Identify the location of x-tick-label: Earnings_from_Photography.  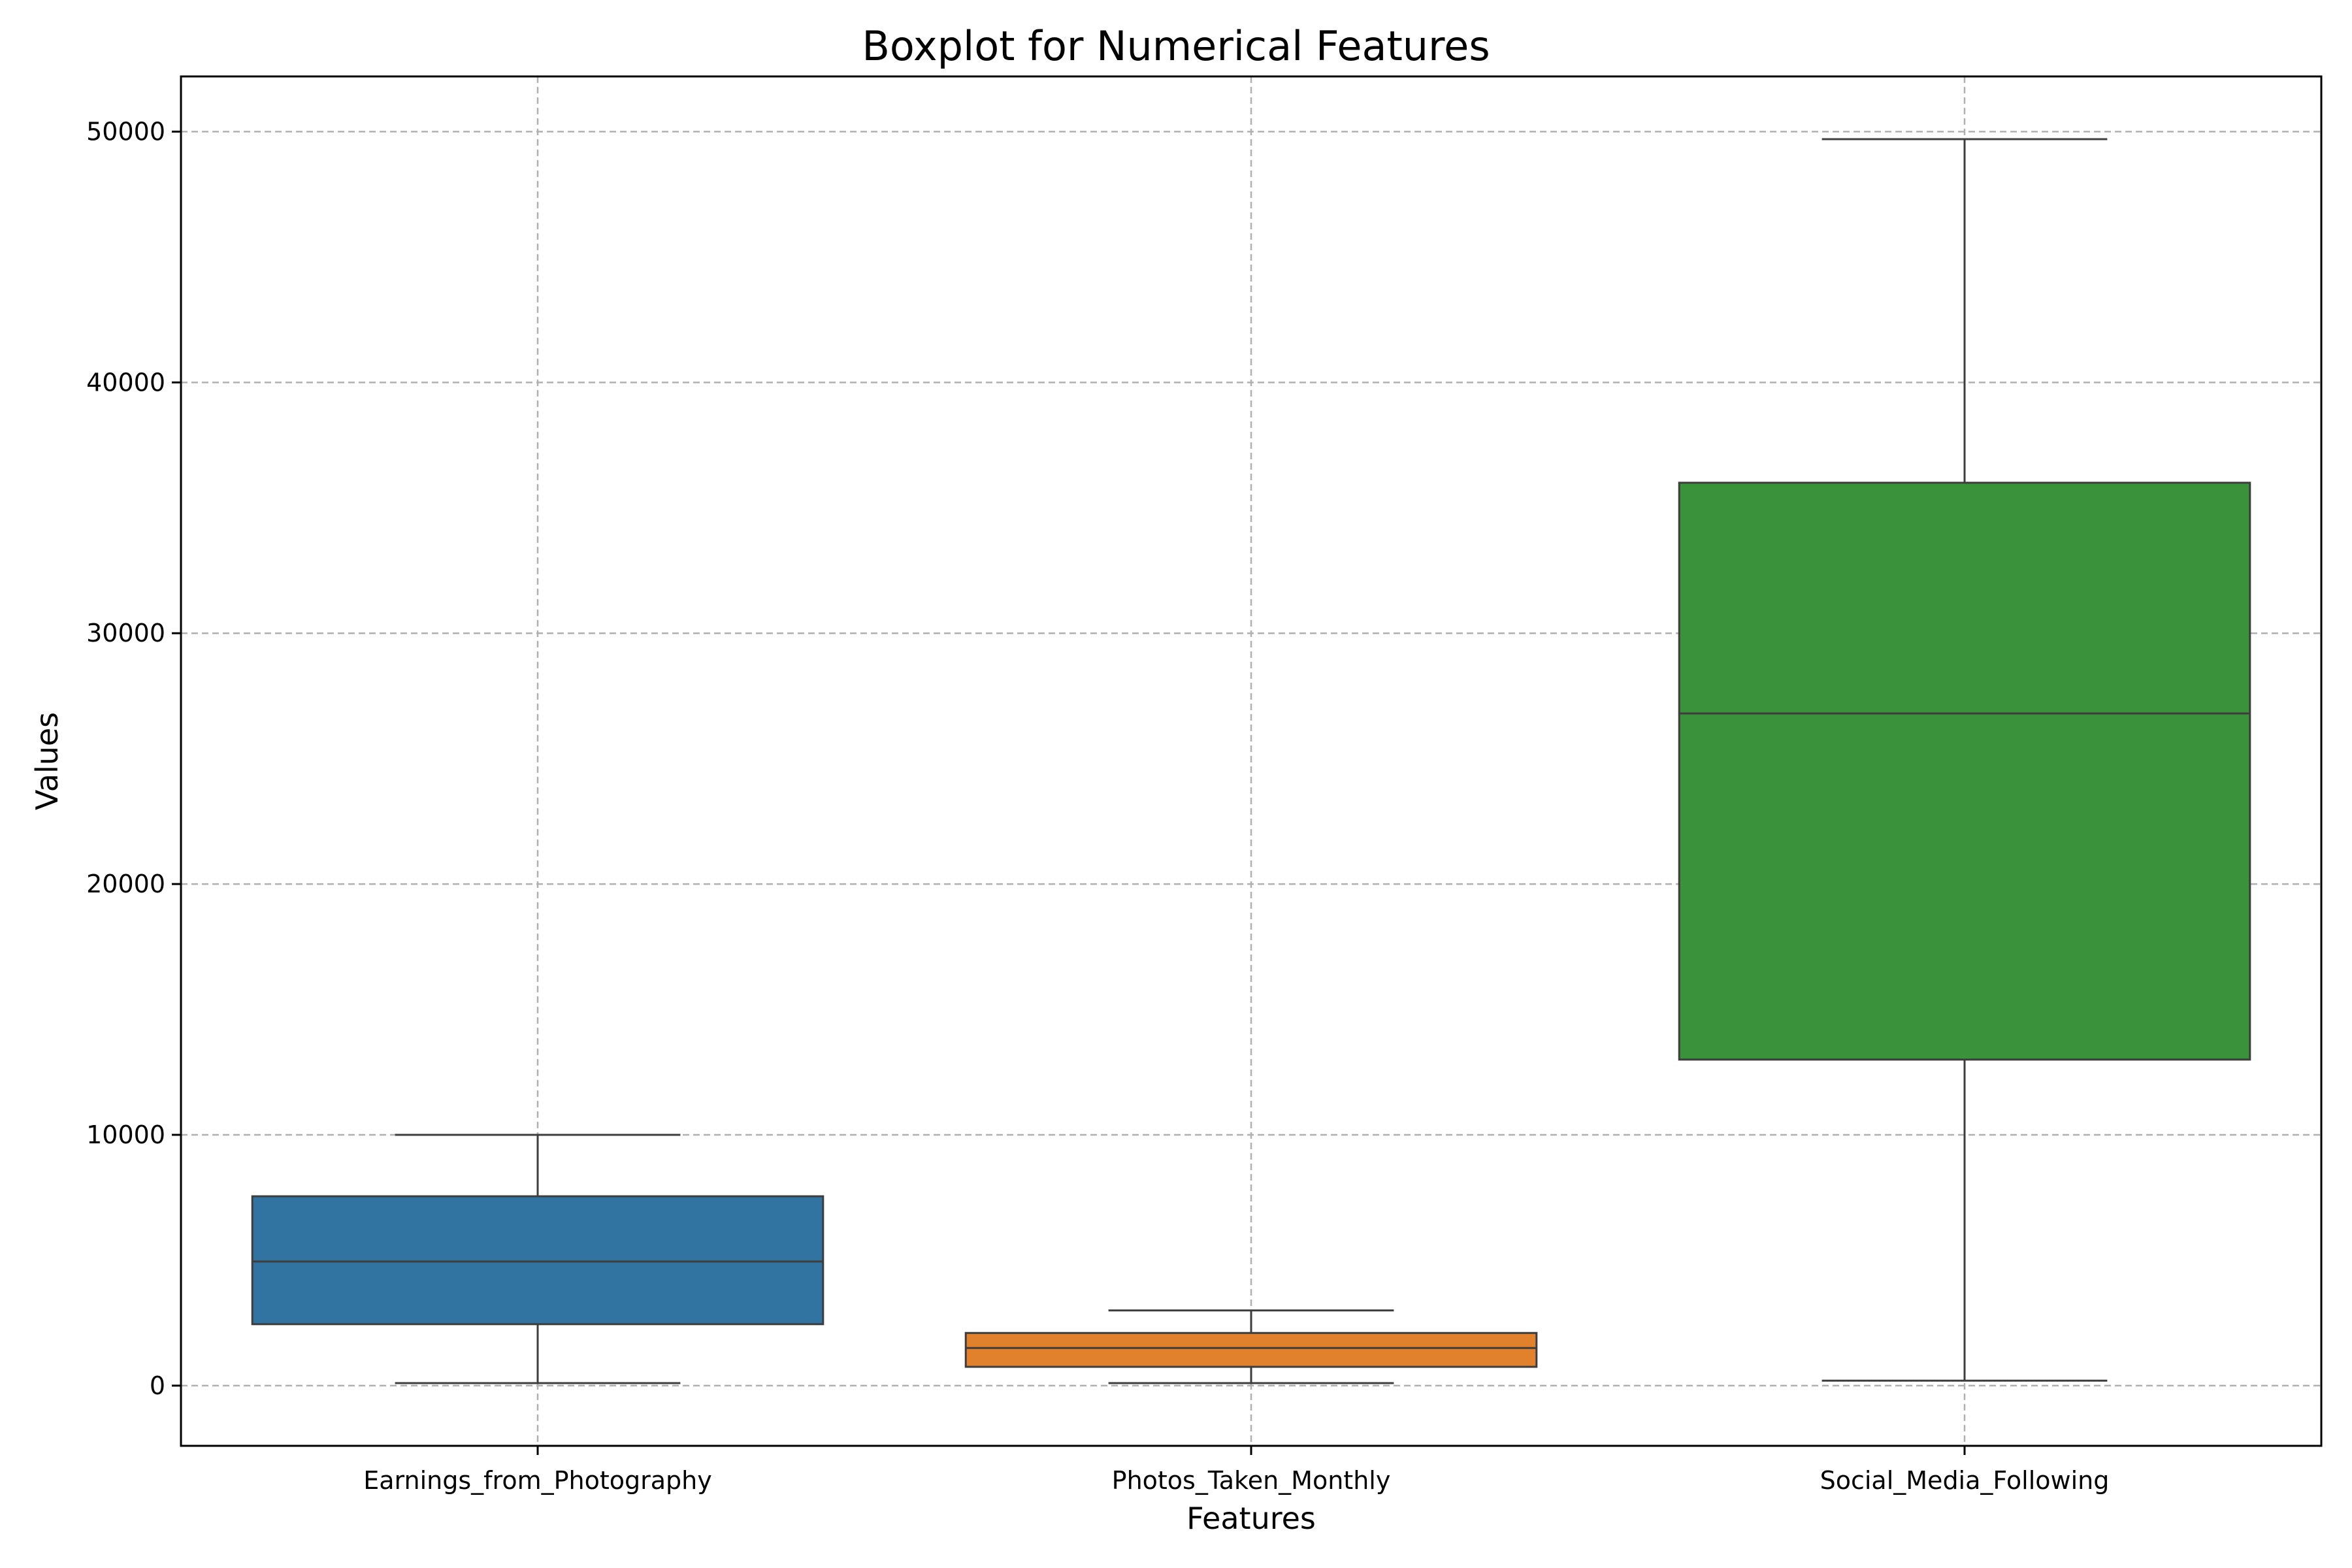
(537, 1480).